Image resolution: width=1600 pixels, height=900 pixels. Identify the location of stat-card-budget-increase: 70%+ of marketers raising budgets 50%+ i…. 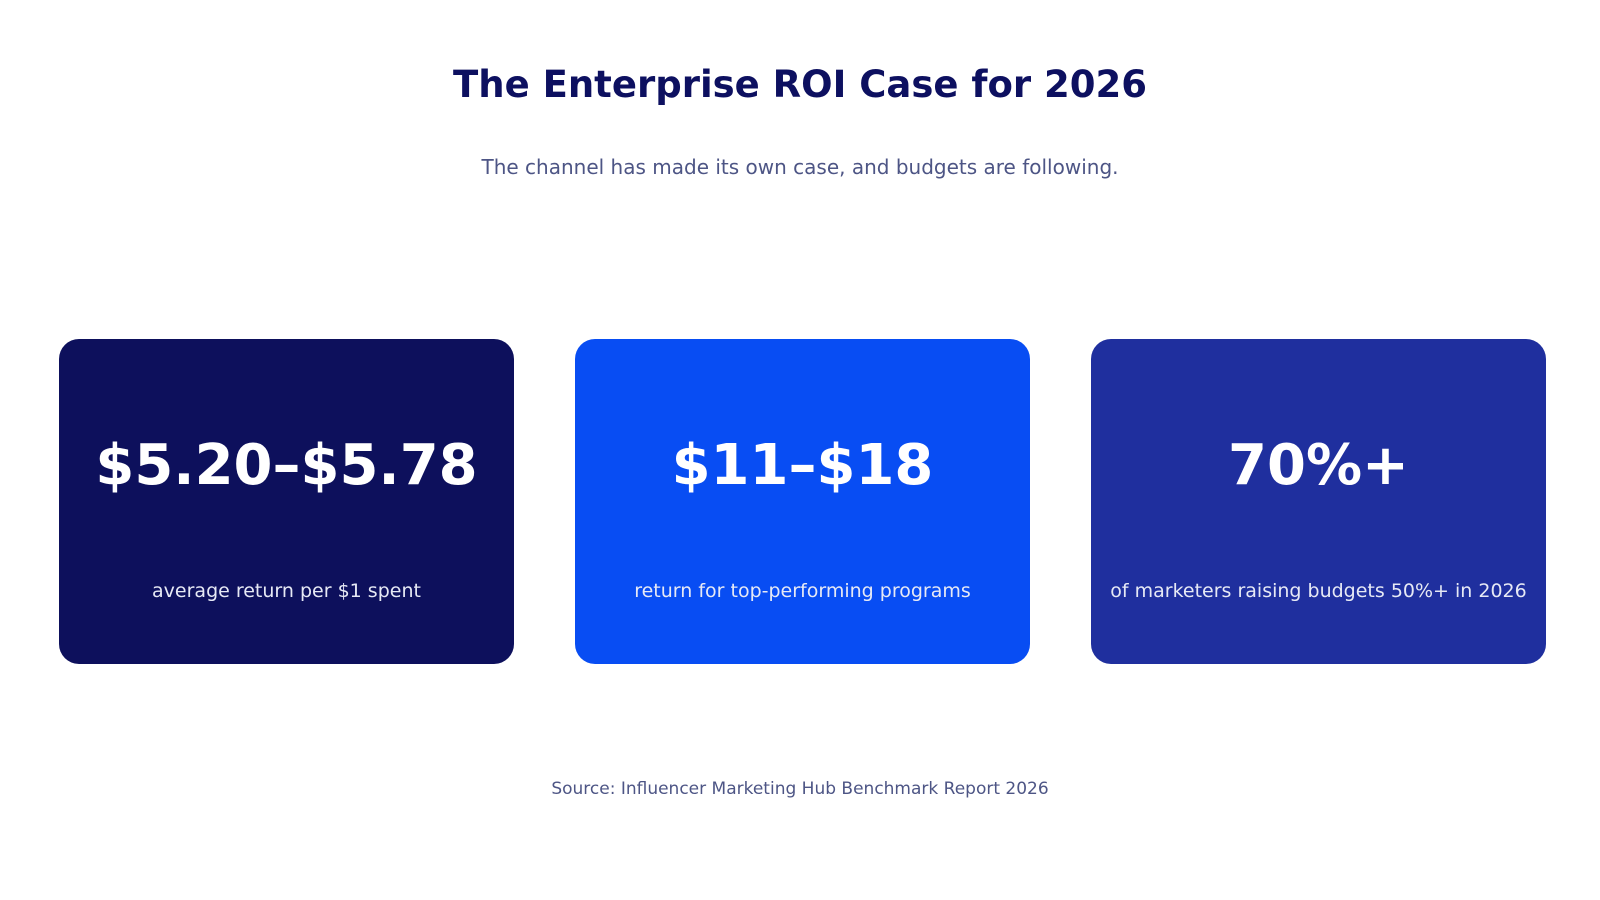
(1318, 501).